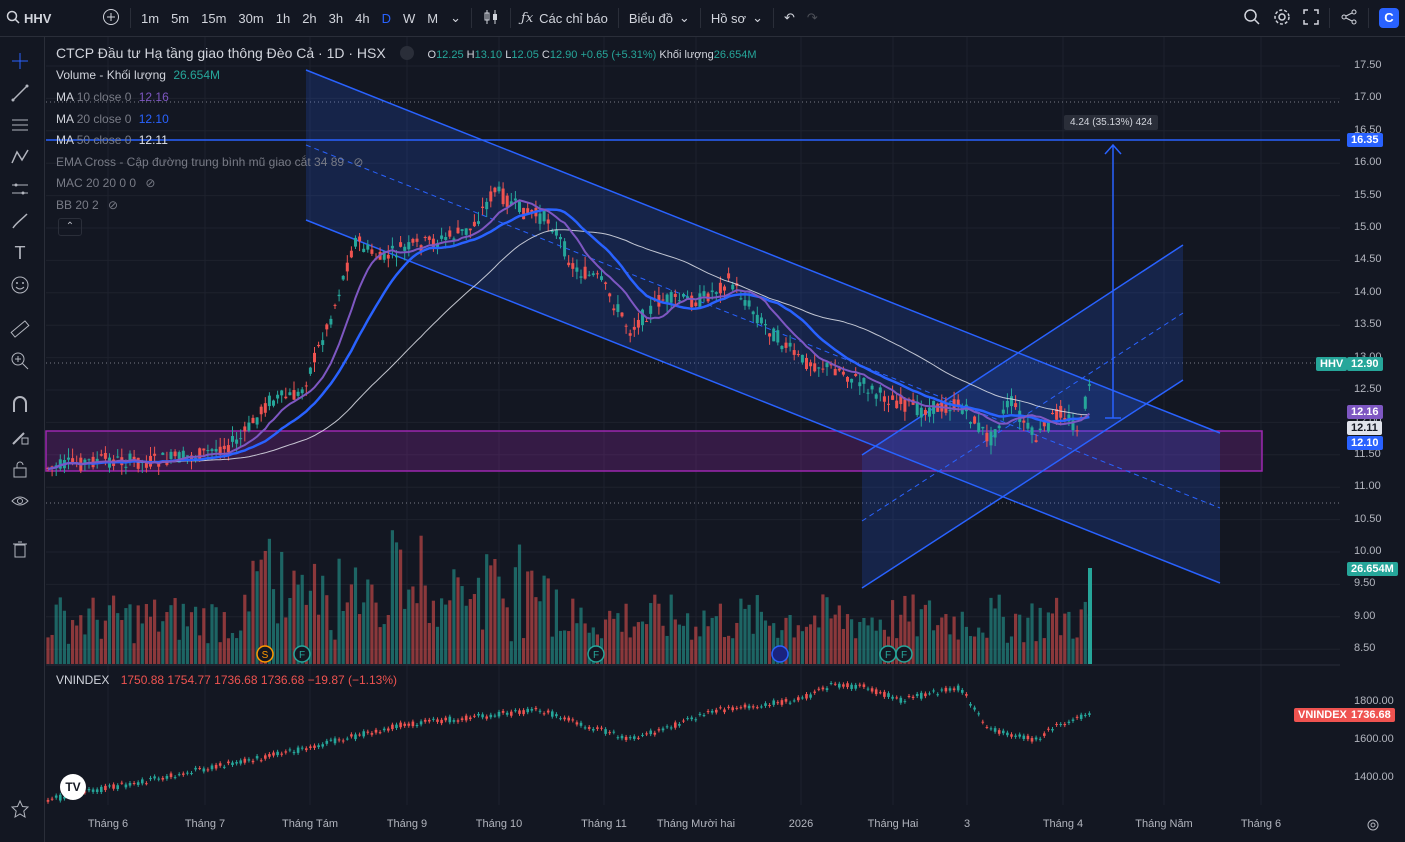 This screenshot has width=1405, height=842. Describe the element at coordinates (283, 18) in the screenshot. I see `timeframe-1h: 1h` at that location.